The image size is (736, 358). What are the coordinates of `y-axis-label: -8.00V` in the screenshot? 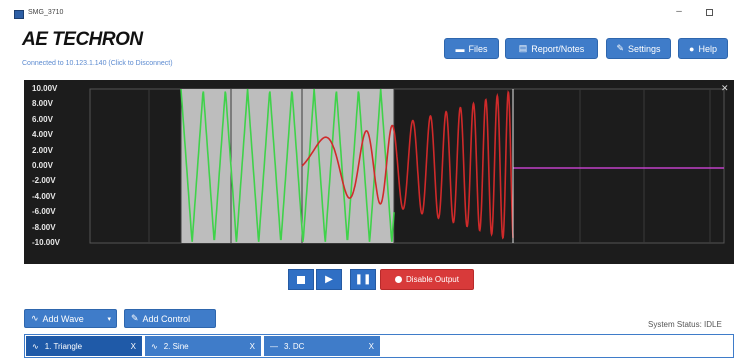 It's located at (44, 227).